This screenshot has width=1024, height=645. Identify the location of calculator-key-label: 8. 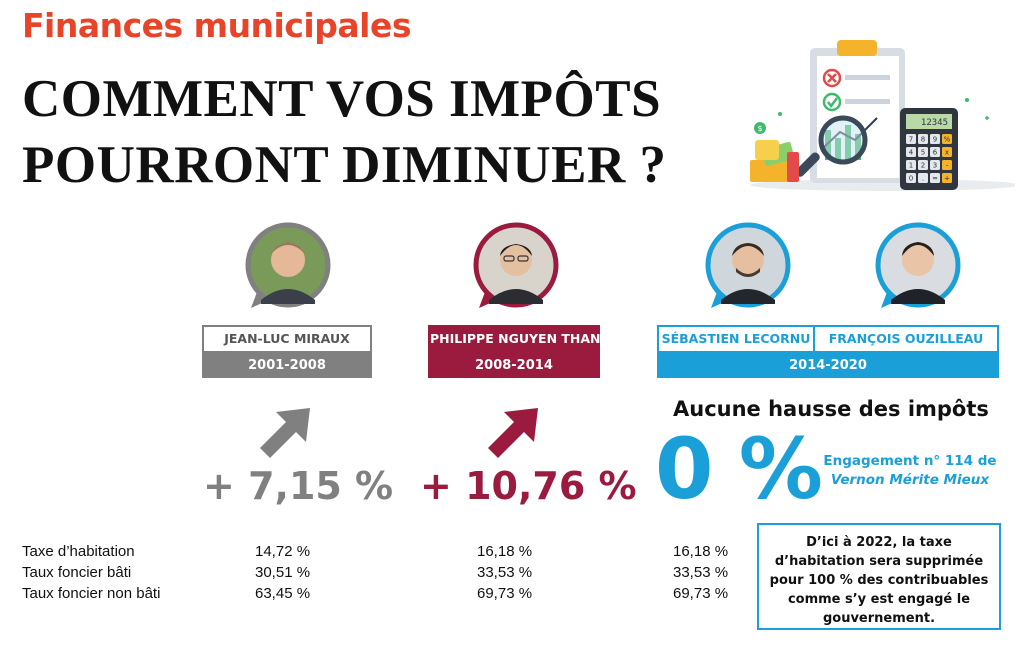
(923, 140).